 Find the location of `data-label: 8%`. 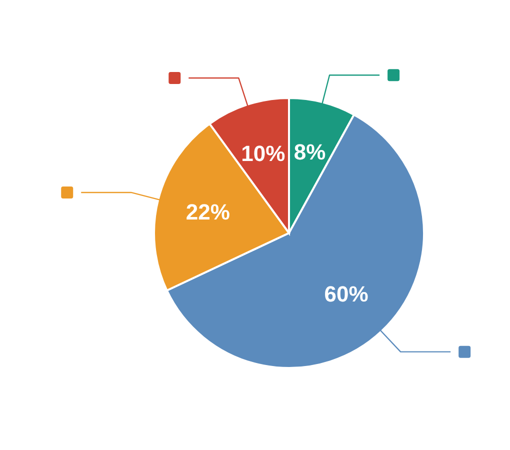

data-label: 8% is located at coordinates (310, 151).